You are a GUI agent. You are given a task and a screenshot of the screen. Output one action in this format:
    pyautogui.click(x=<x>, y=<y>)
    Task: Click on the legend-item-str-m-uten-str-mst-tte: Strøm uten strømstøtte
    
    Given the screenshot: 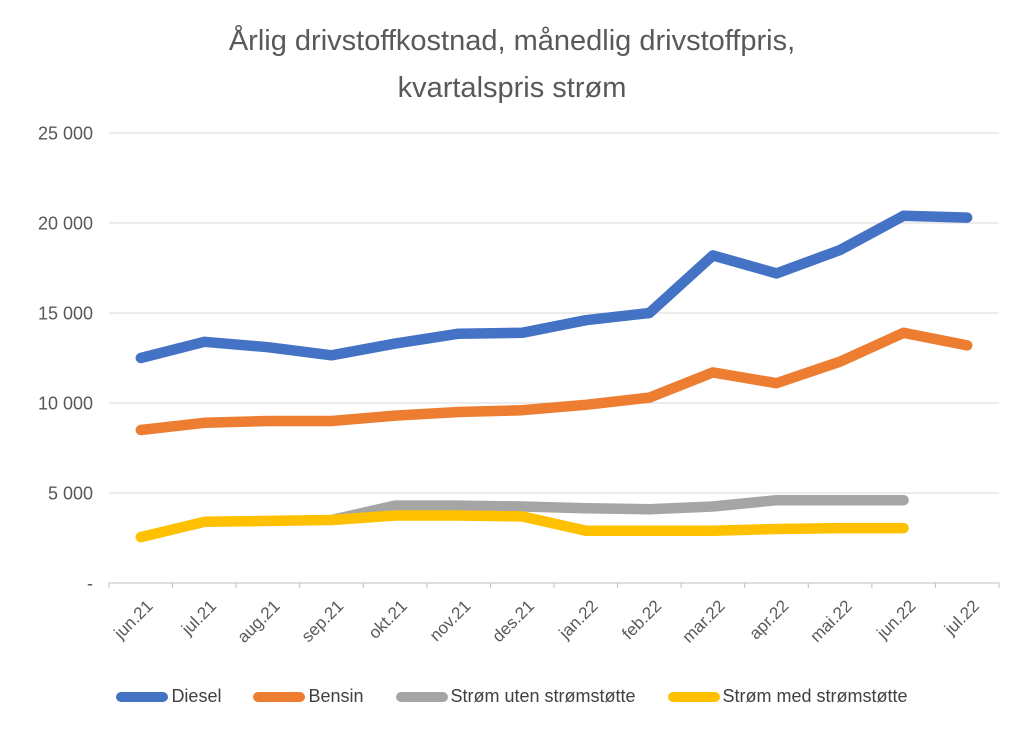 What is the action you would take?
    pyautogui.click(x=515, y=696)
    